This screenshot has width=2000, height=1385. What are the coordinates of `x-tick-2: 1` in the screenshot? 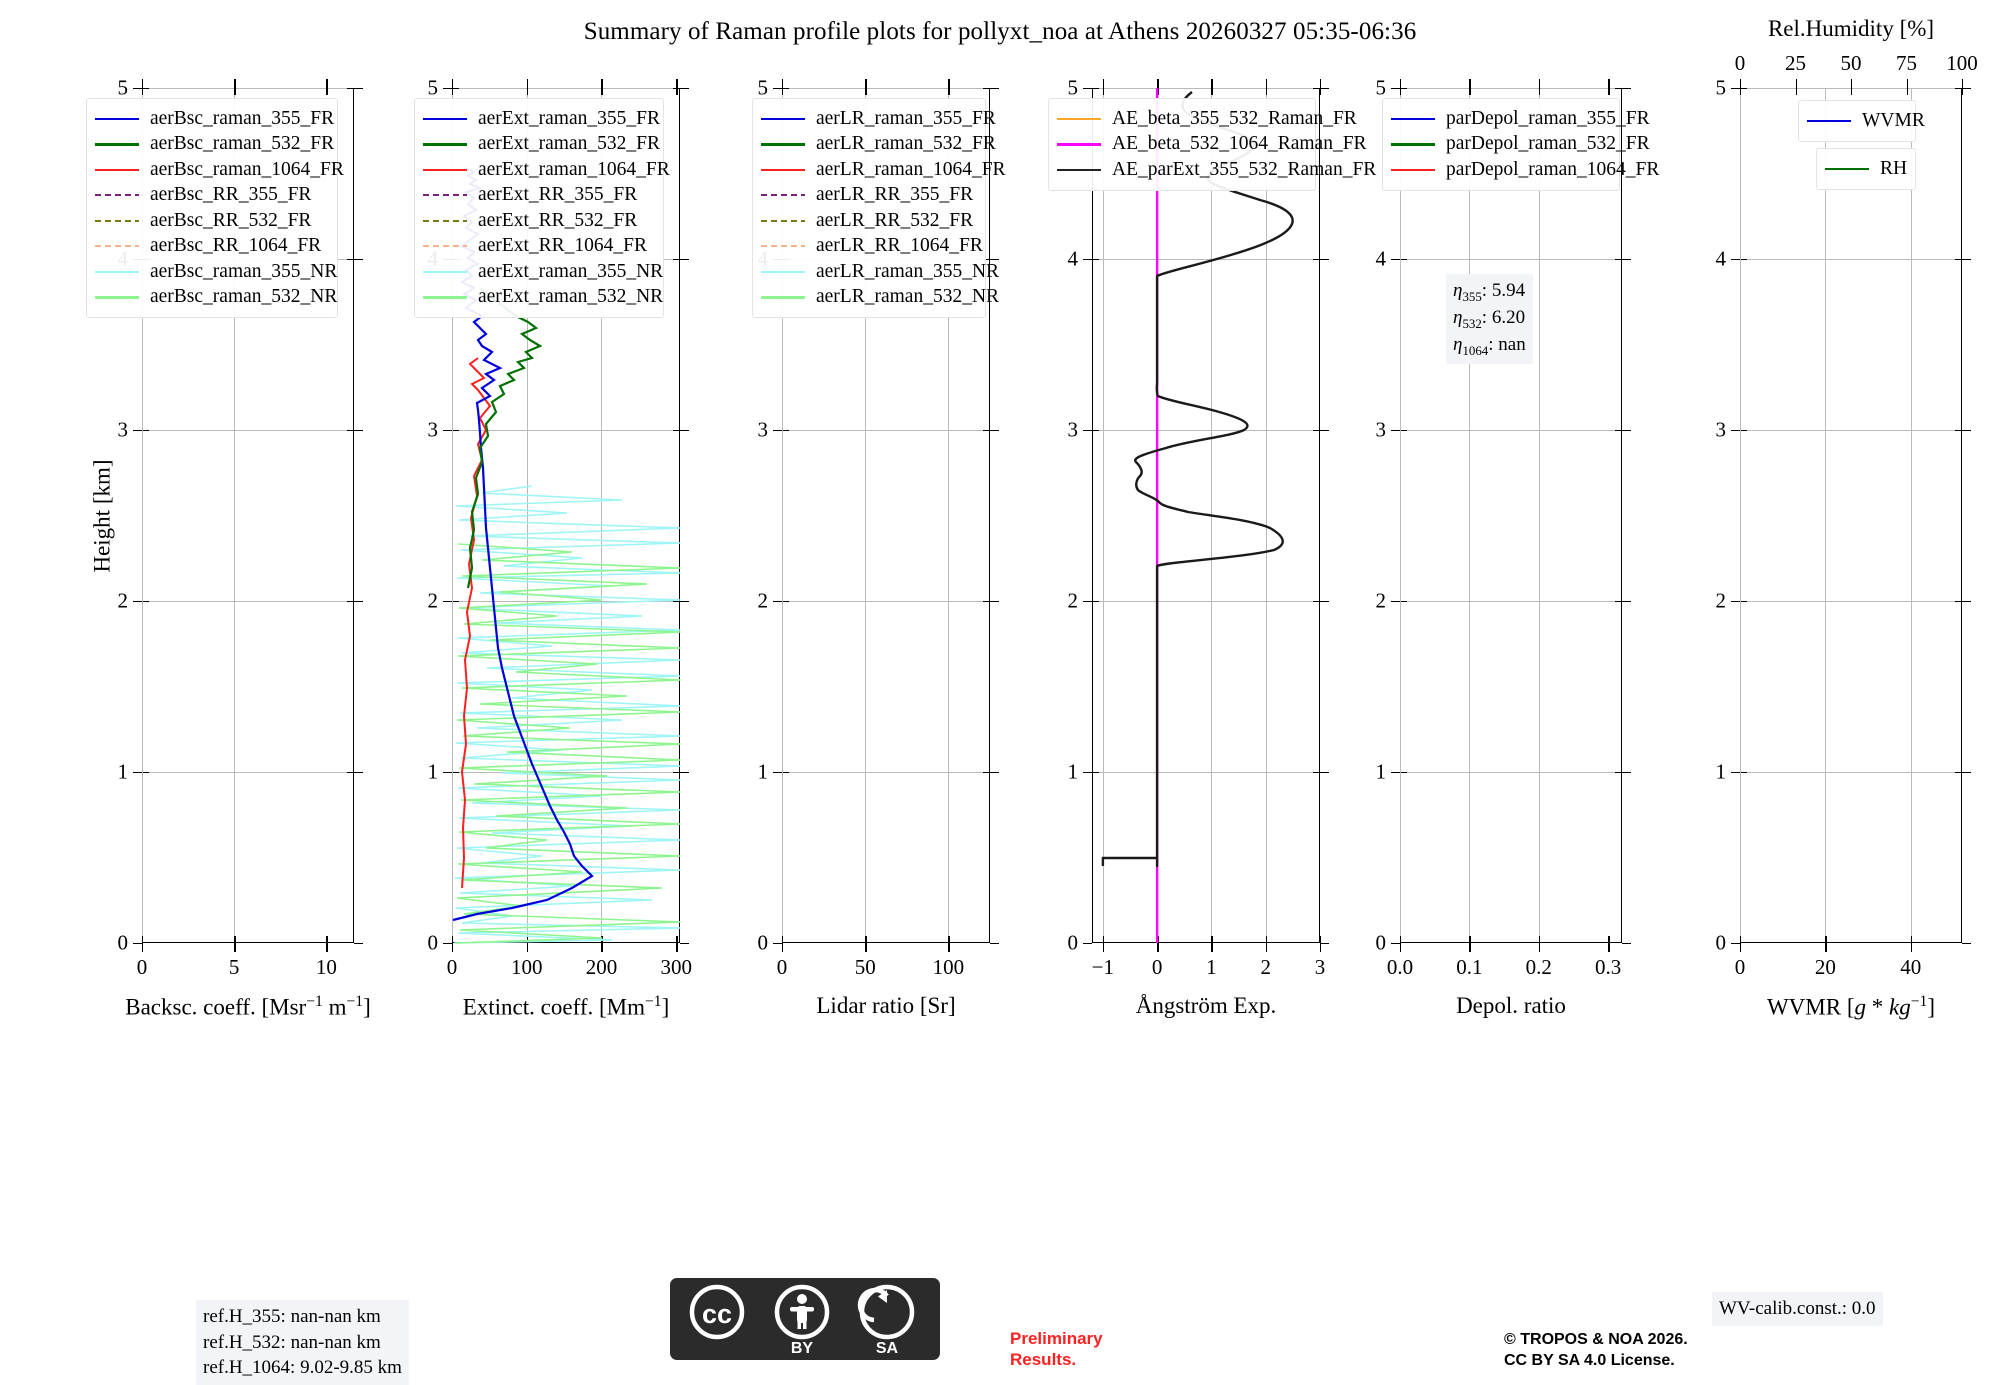 It's located at (1211, 967).